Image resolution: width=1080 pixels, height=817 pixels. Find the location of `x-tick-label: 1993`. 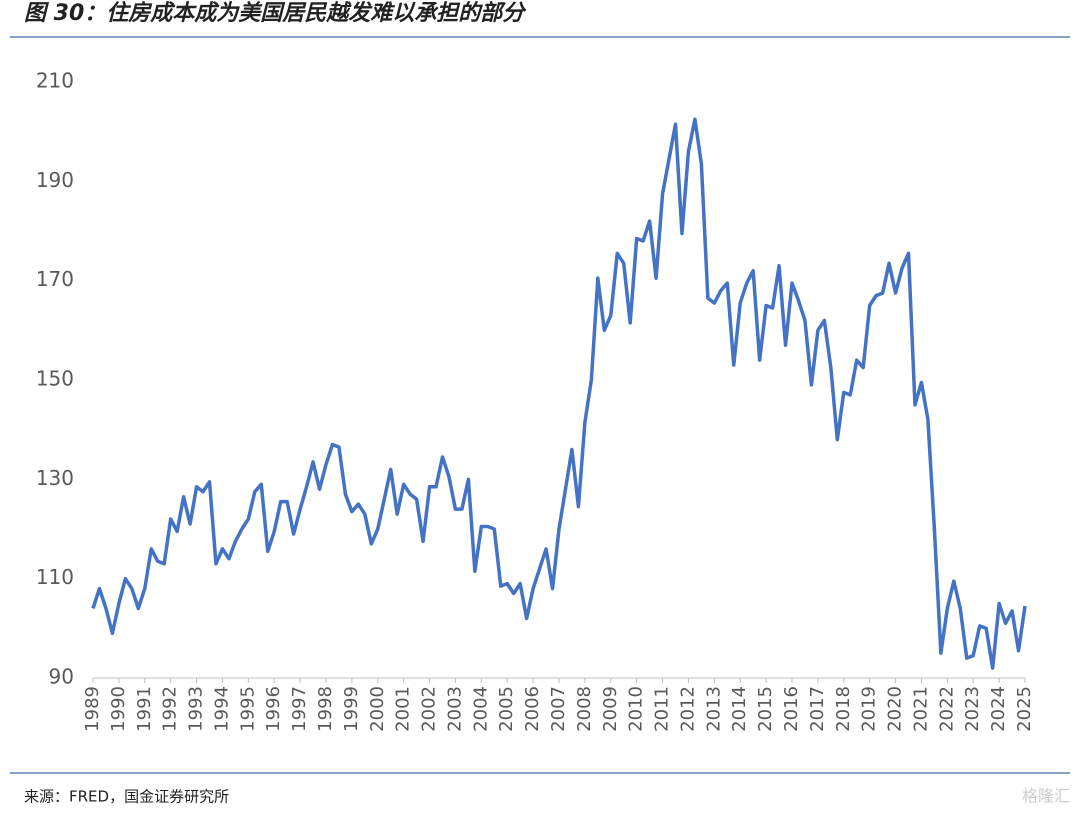

x-tick-label: 1993 is located at coordinates (196, 709).